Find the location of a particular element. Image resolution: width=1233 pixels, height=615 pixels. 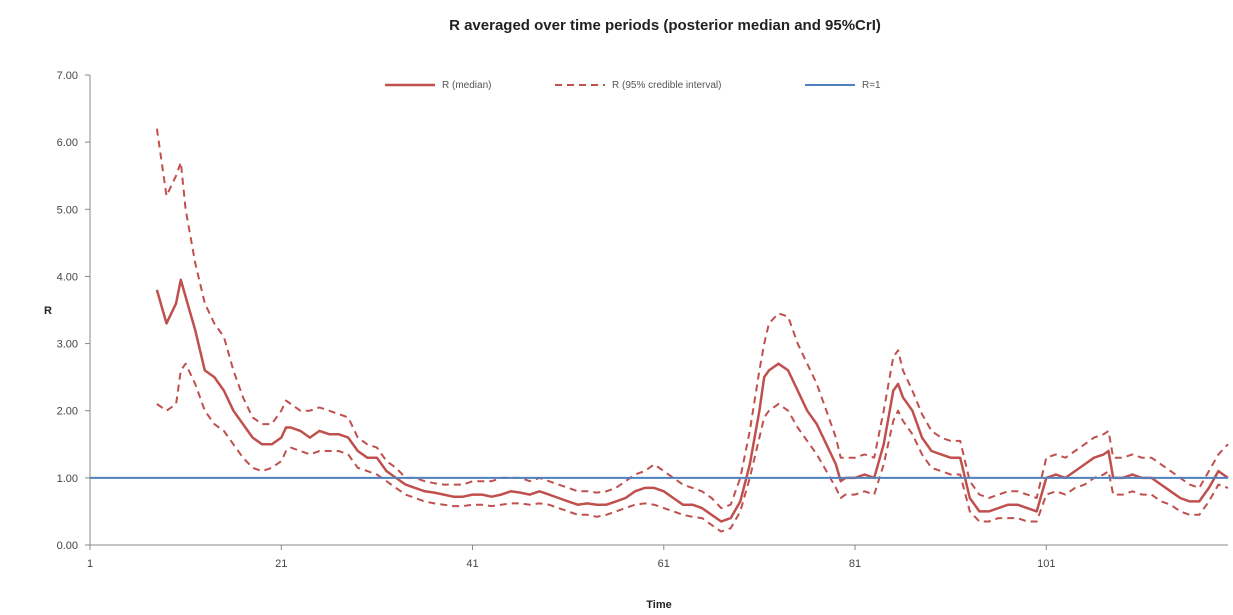

y-tick-label: 0.00 is located at coordinates (67, 546).